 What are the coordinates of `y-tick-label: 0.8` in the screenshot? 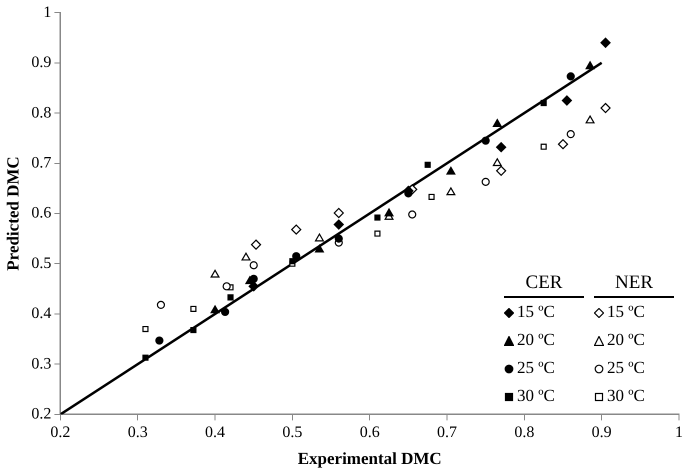 It's located at (41, 113).